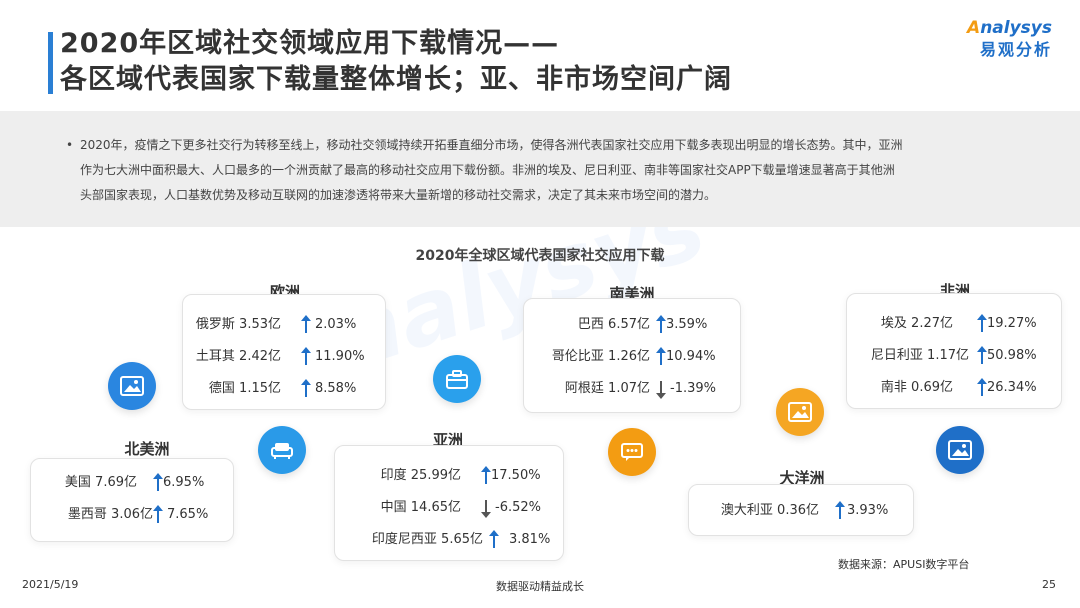  I want to click on title-line-1: 2020年区域社交领域应用下载情况——, so click(310, 43).